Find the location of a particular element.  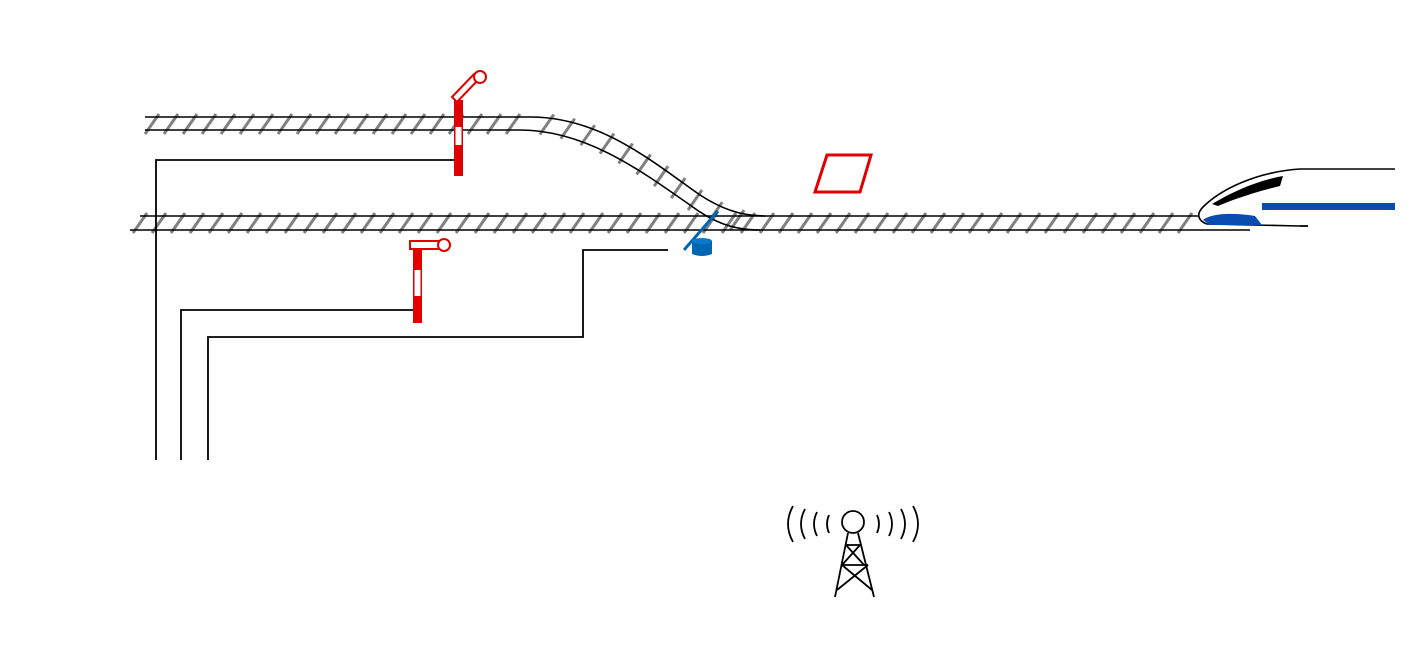

semaphore-signal-lower is located at coordinates (430, 280).